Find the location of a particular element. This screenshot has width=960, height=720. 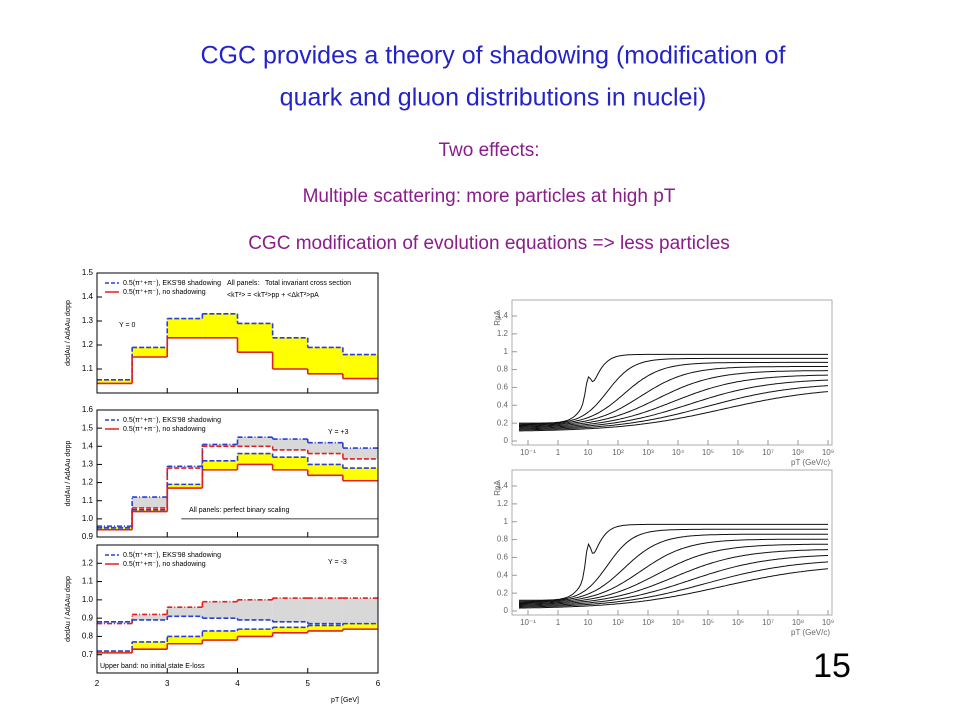

x-tick-label: 4 is located at coordinates (237, 683).